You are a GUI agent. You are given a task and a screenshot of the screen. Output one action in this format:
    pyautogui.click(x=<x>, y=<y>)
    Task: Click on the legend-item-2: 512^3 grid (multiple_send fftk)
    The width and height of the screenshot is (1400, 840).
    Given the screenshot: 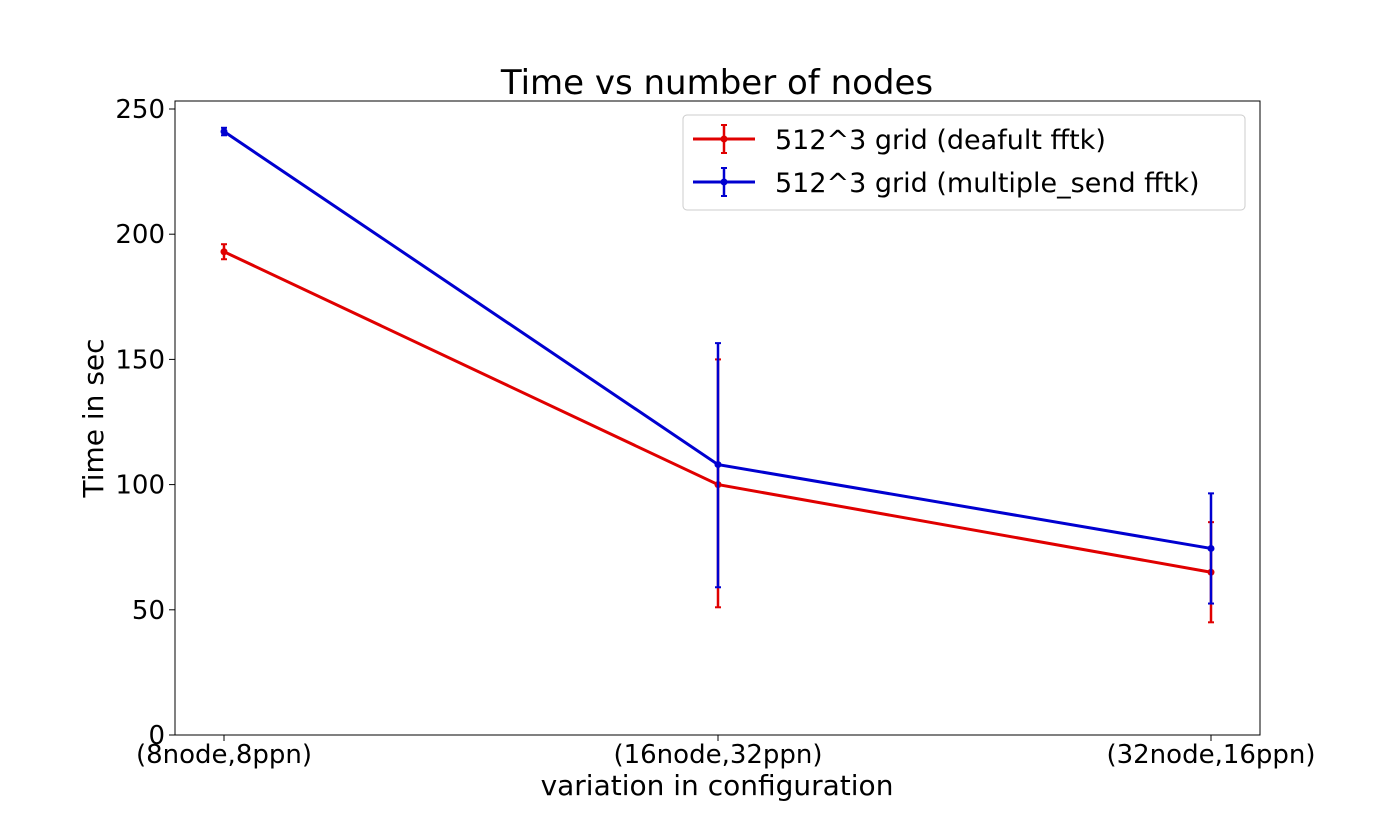 What is the action you would take?
    pyautogui.click(x=946, y=183)
    